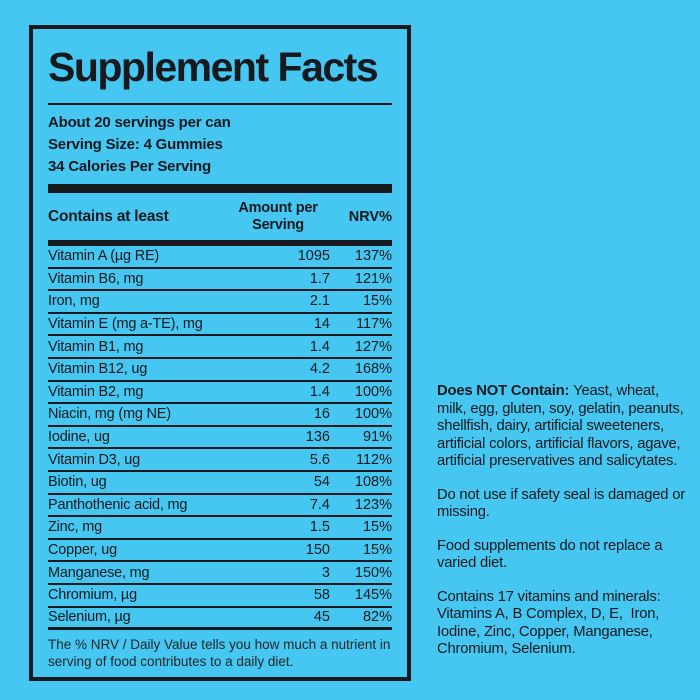  Describe the element at coordinates (220, 483) in the screenshot. I see `table-row: Biotin, ug 54 108%` at that location.